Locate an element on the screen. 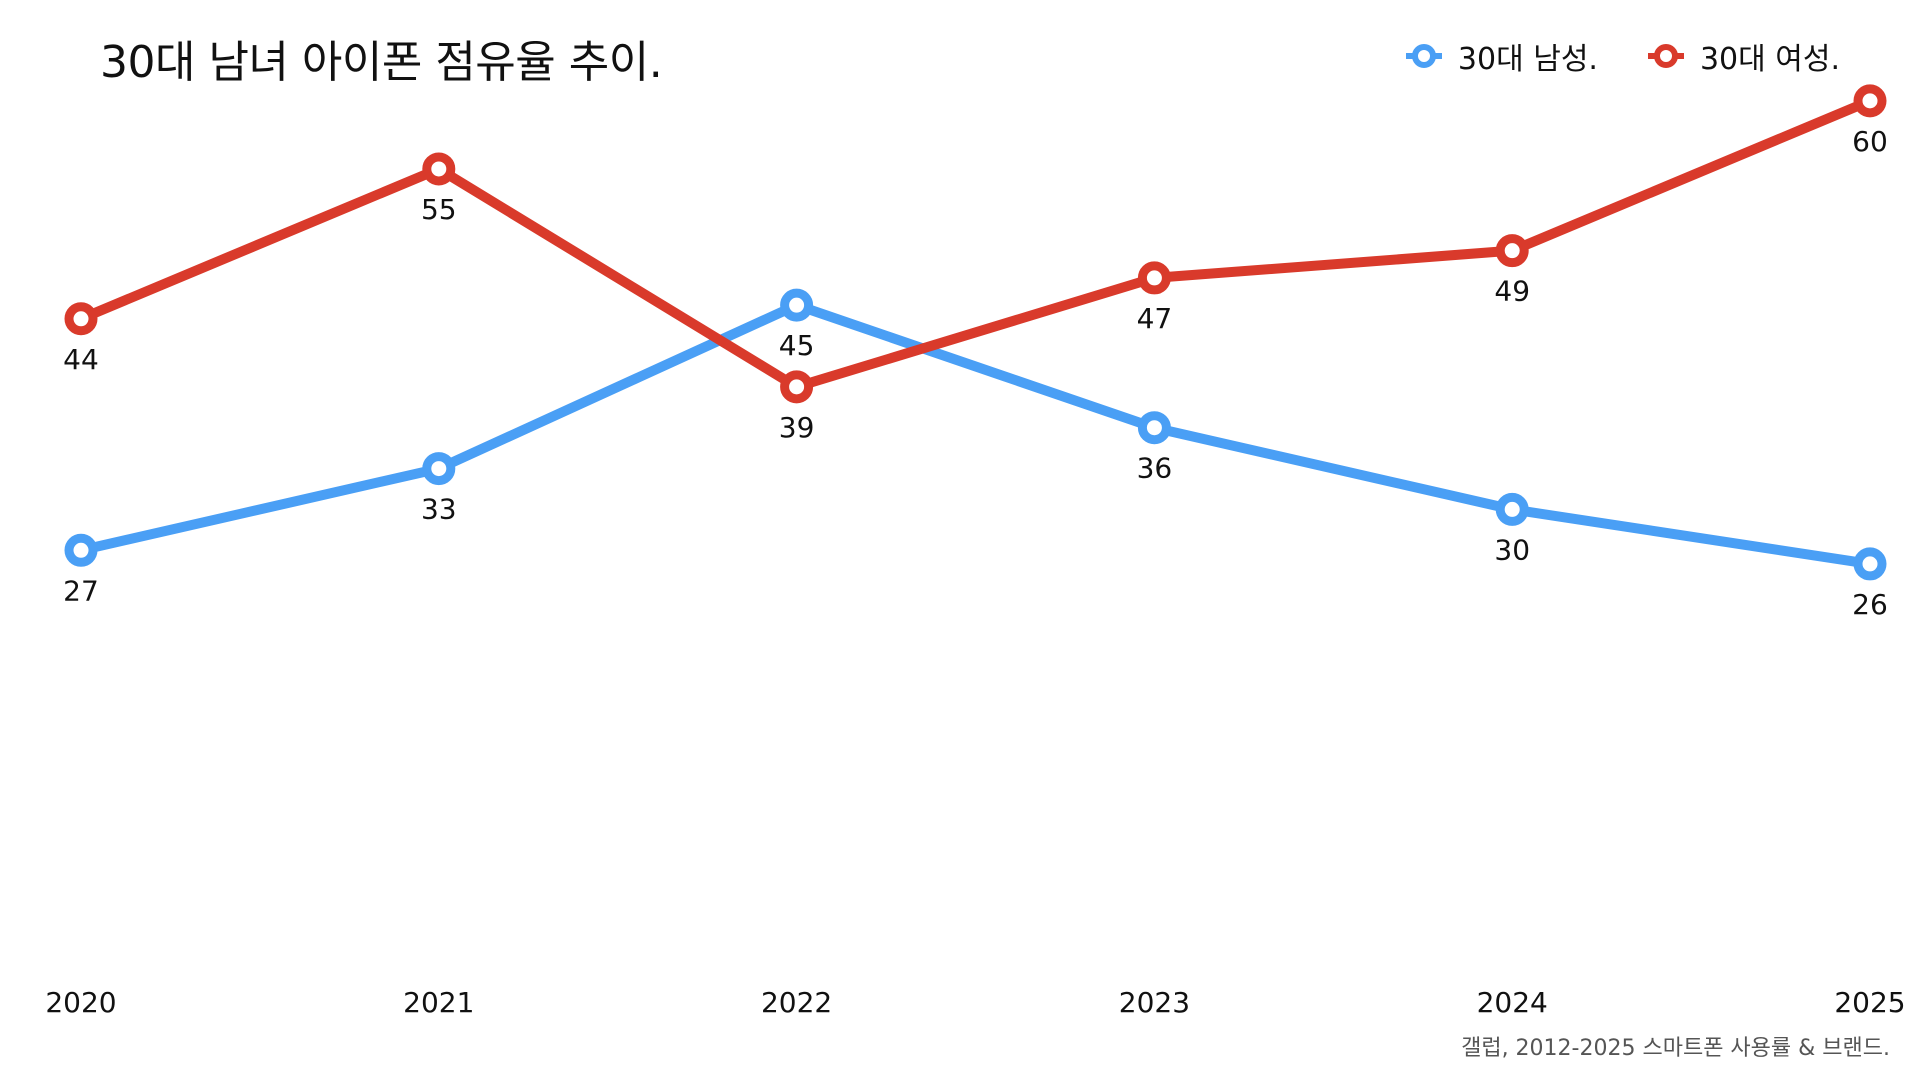  data-label-1-1: 55 is located at coordinates (439, 209).